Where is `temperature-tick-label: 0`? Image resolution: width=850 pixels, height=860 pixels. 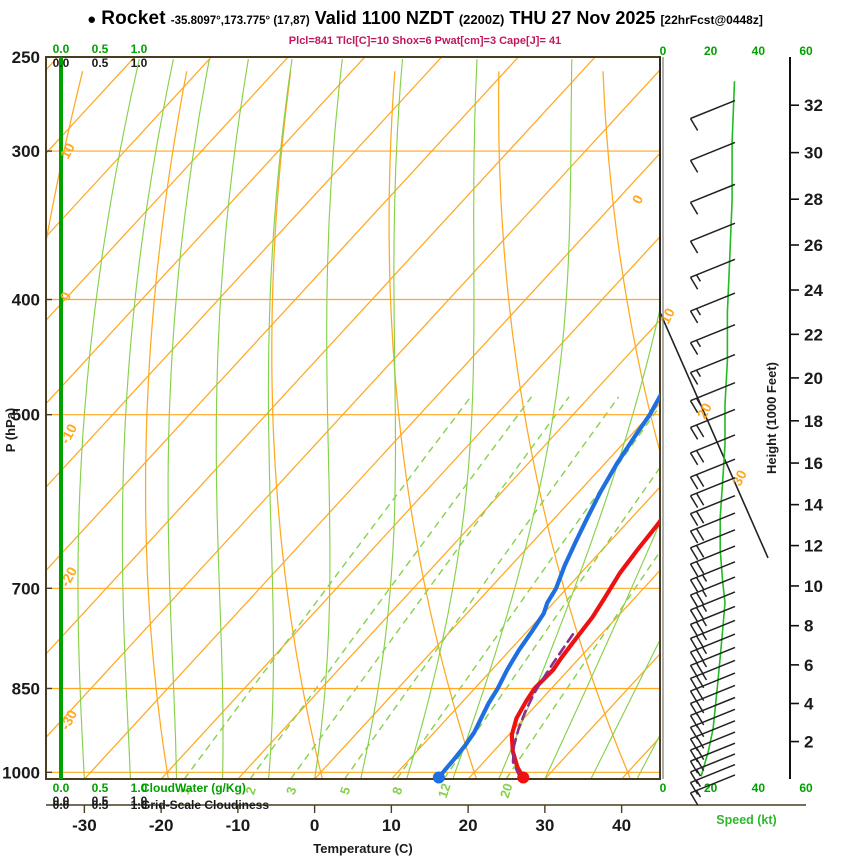
temperature-tick-label: 0 is located at coordinates (314, 825).